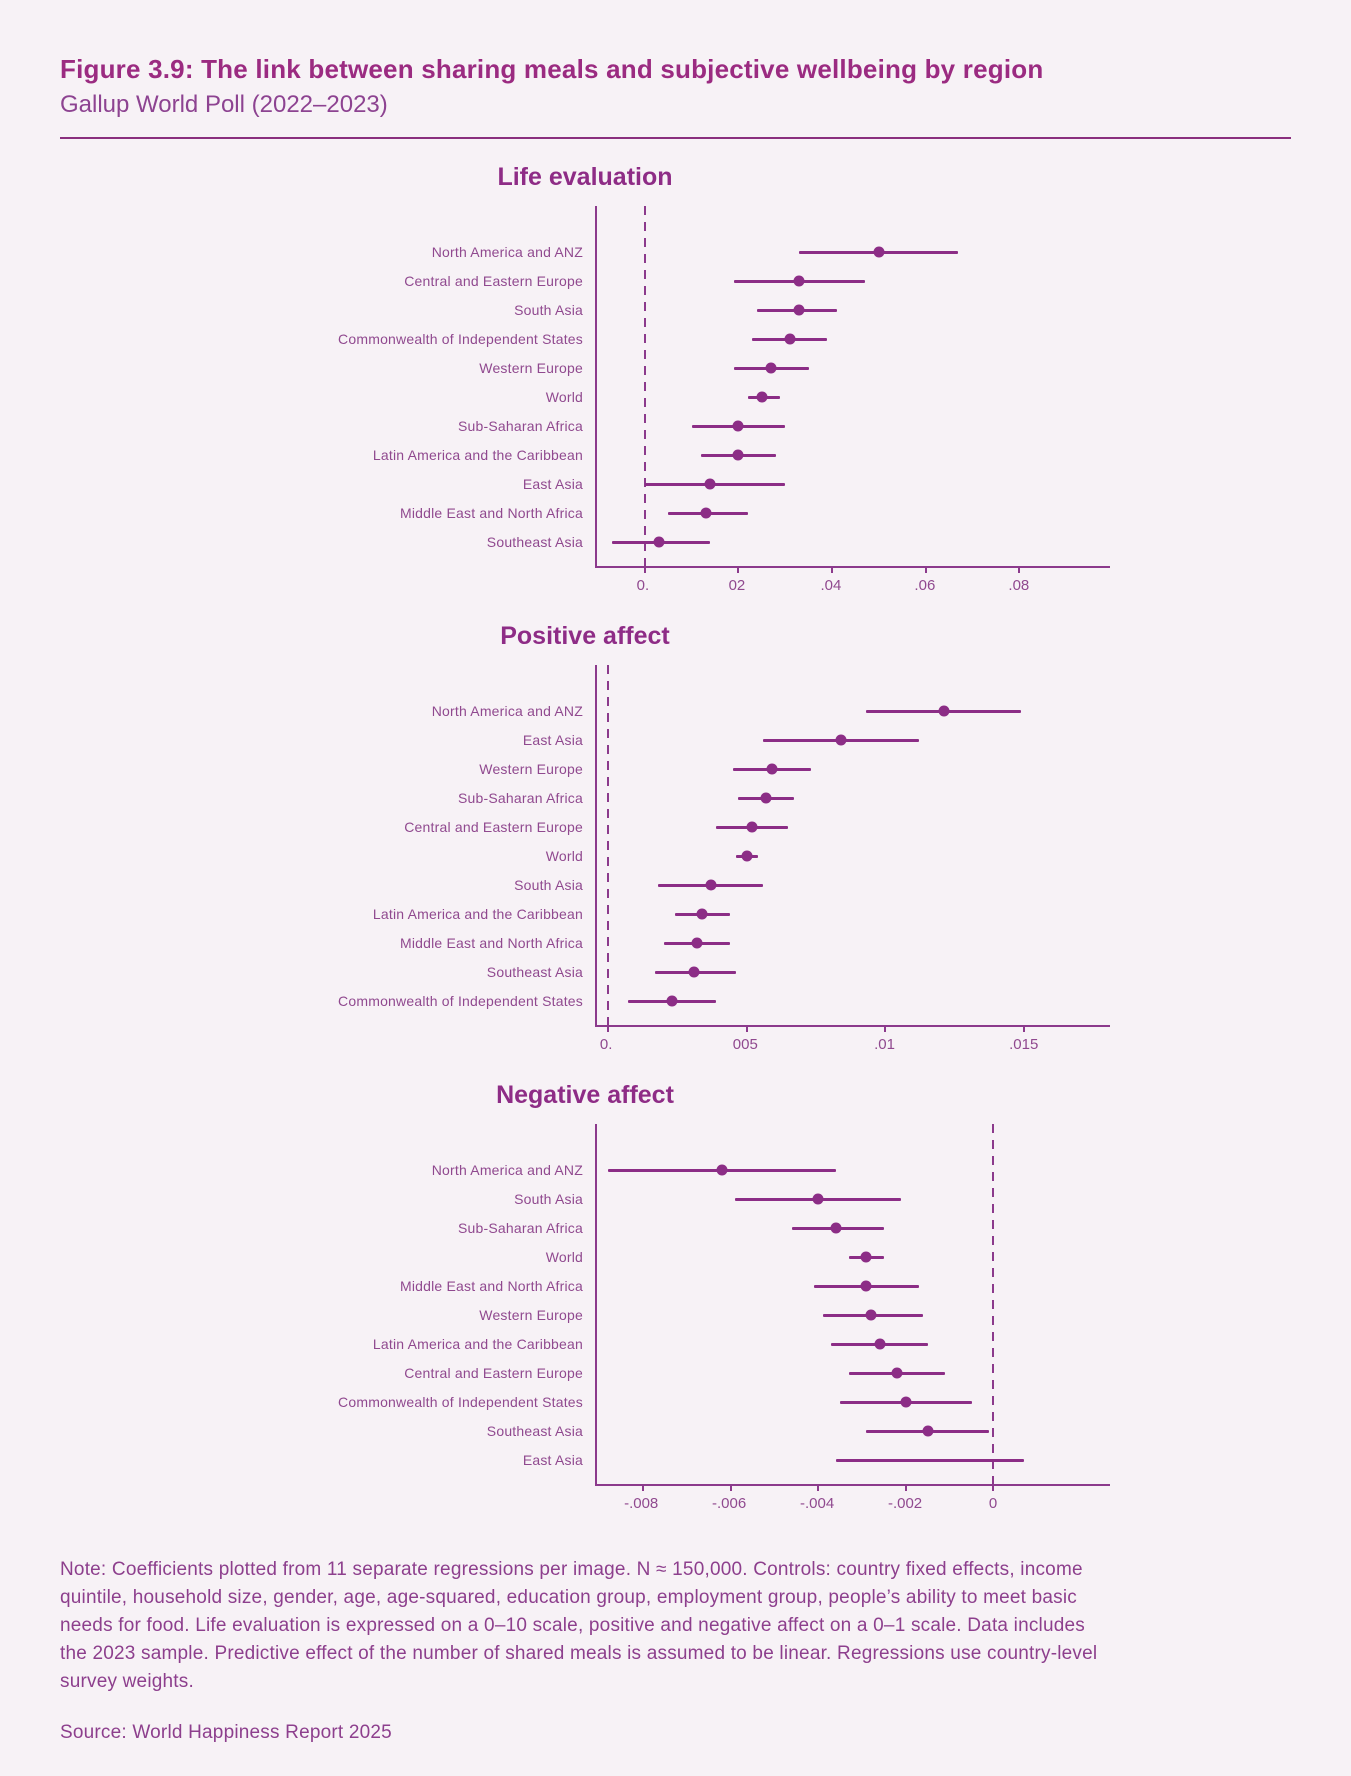 This screenshot has width=1351, height=1776. I want to click on axis-tick-label: .015, so click(1024, 1044).